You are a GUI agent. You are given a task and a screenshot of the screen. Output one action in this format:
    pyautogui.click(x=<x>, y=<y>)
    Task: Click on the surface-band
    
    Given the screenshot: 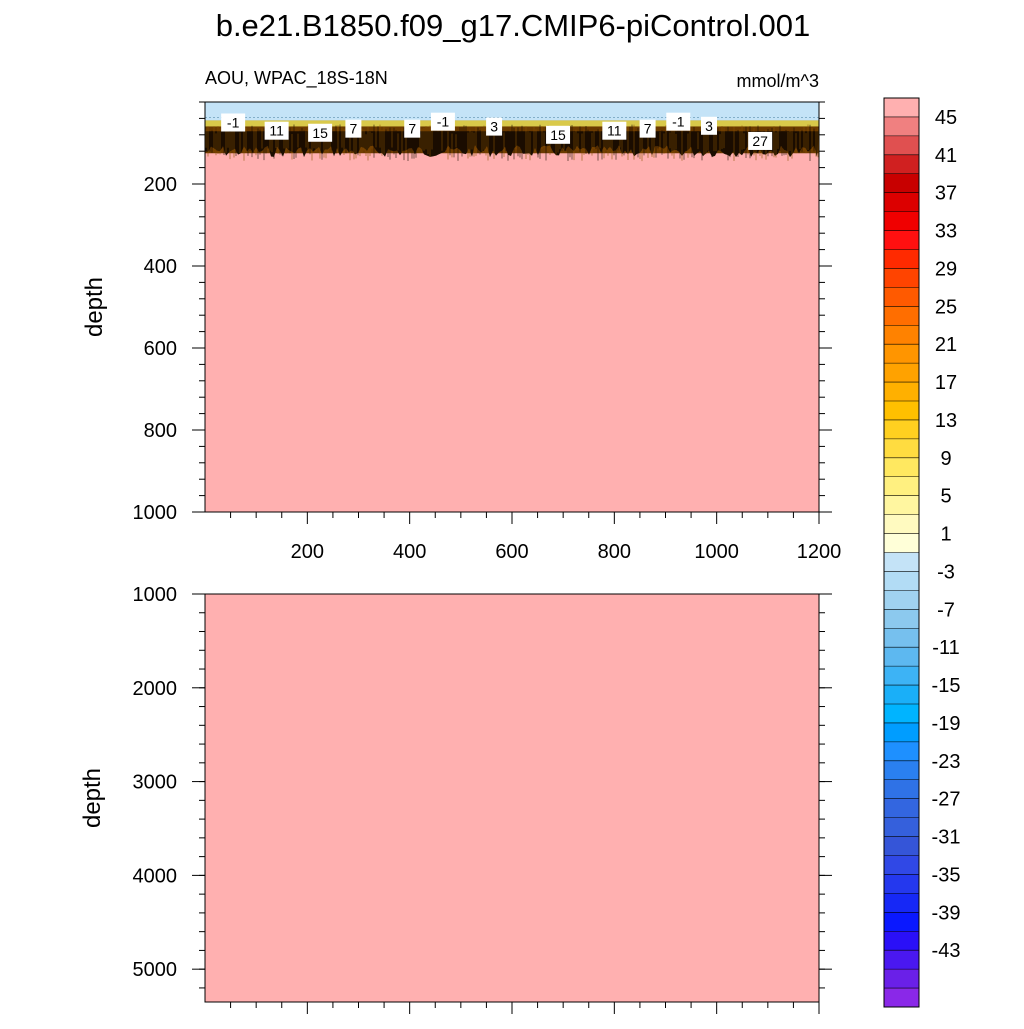 What is the action you would take?
    pyautogui.click(x=512, y=111)
    